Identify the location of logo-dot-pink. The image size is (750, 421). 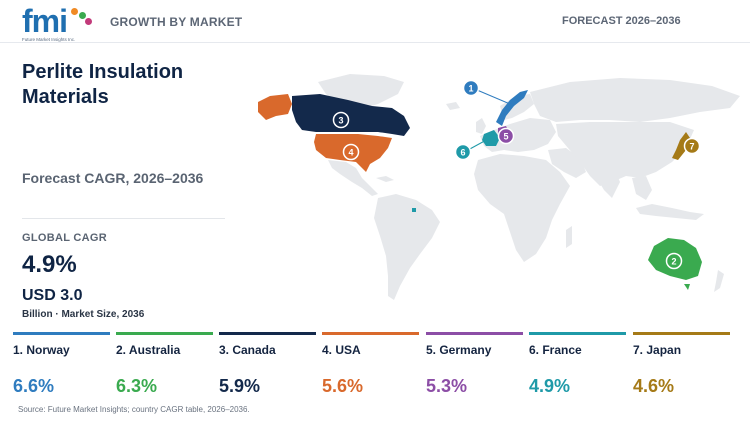
(88, 21).